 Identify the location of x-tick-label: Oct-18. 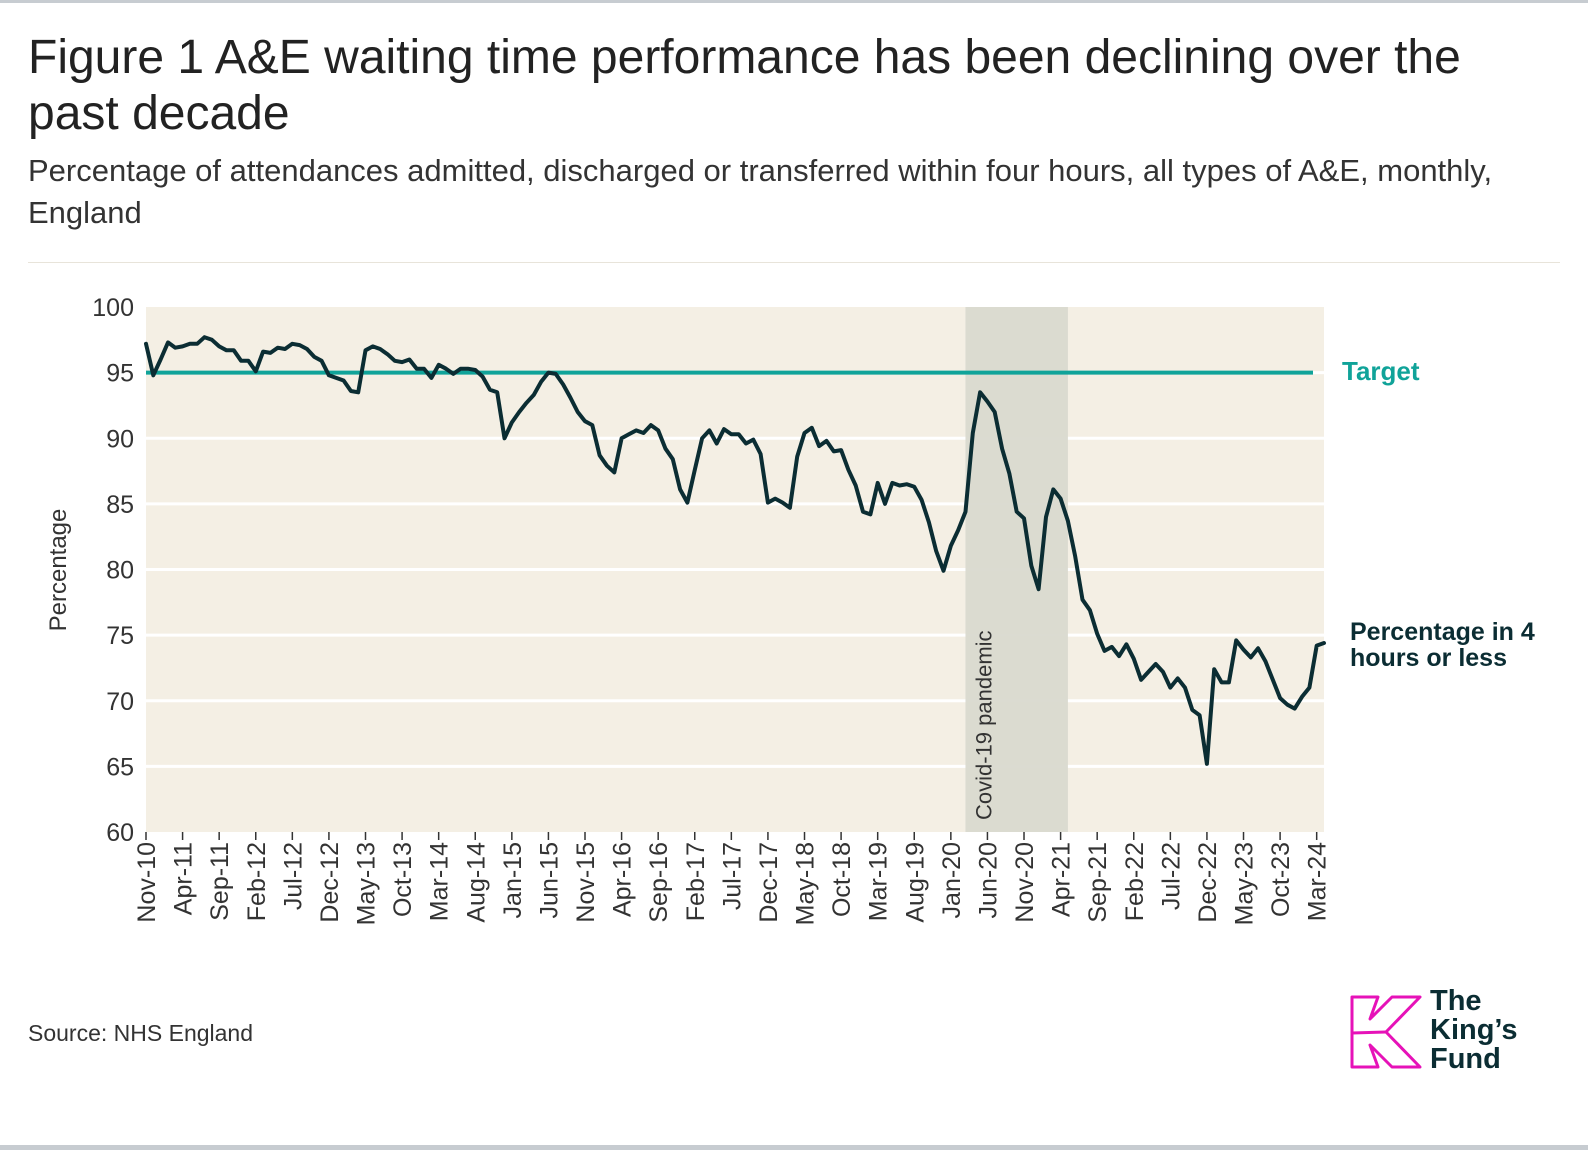
(842, 879).